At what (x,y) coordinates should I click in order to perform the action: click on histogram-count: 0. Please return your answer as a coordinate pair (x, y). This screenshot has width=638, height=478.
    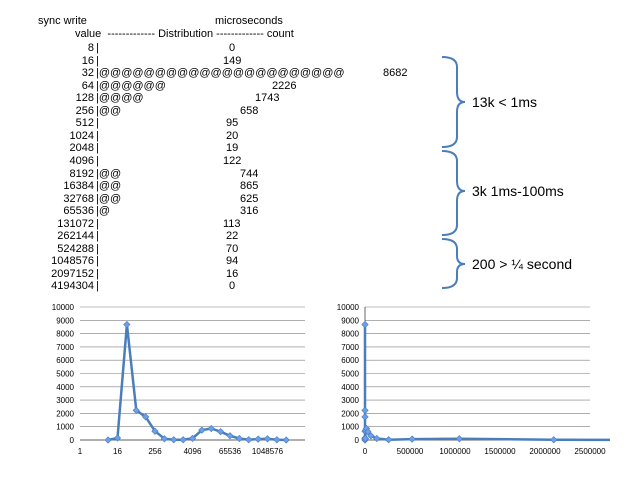
    Looking at the image, I should click on (232, 48).